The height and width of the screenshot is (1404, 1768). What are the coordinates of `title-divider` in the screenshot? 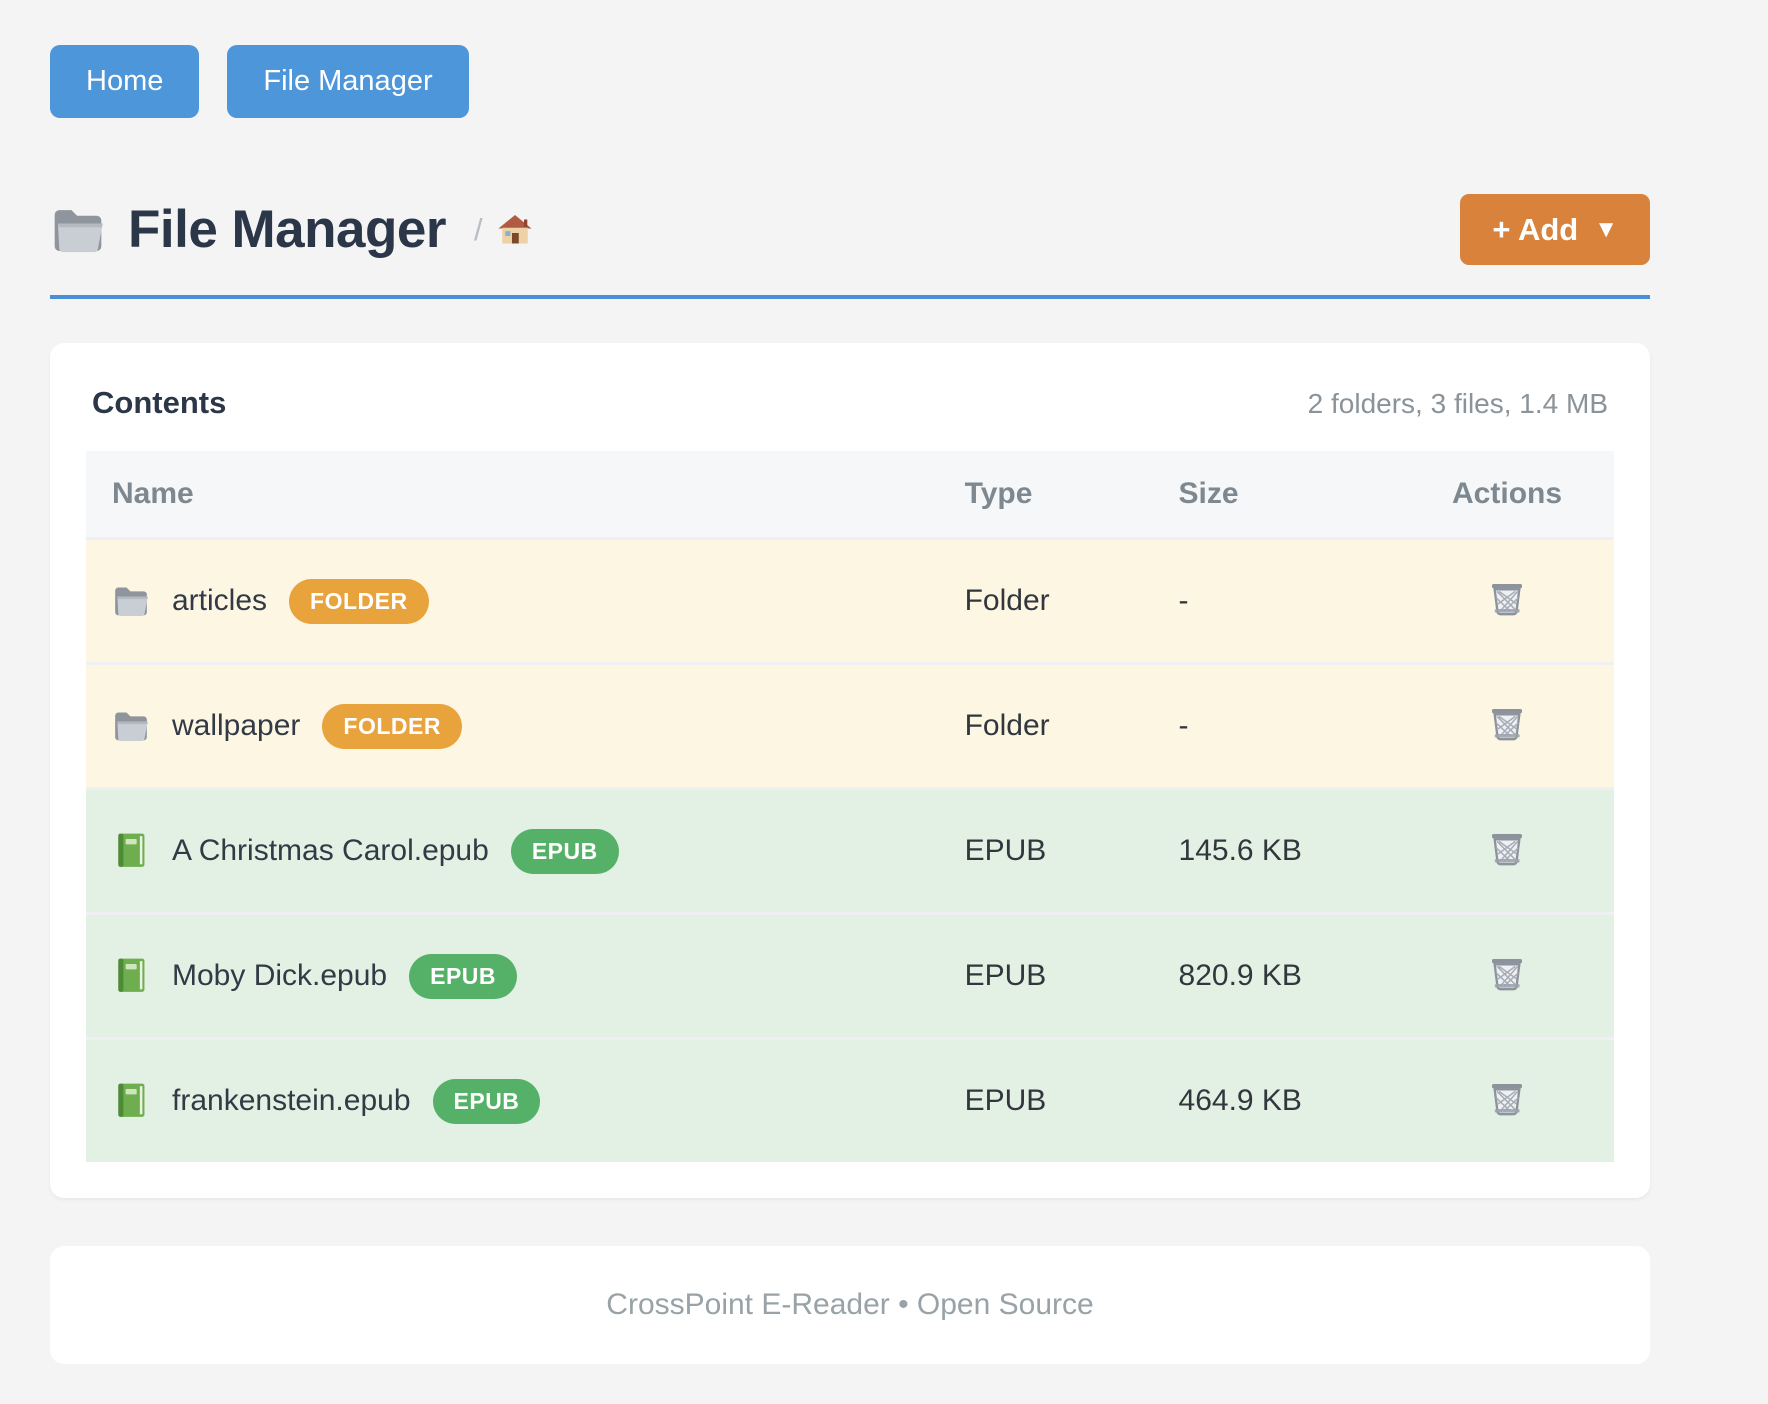 It's located at (850, 297).